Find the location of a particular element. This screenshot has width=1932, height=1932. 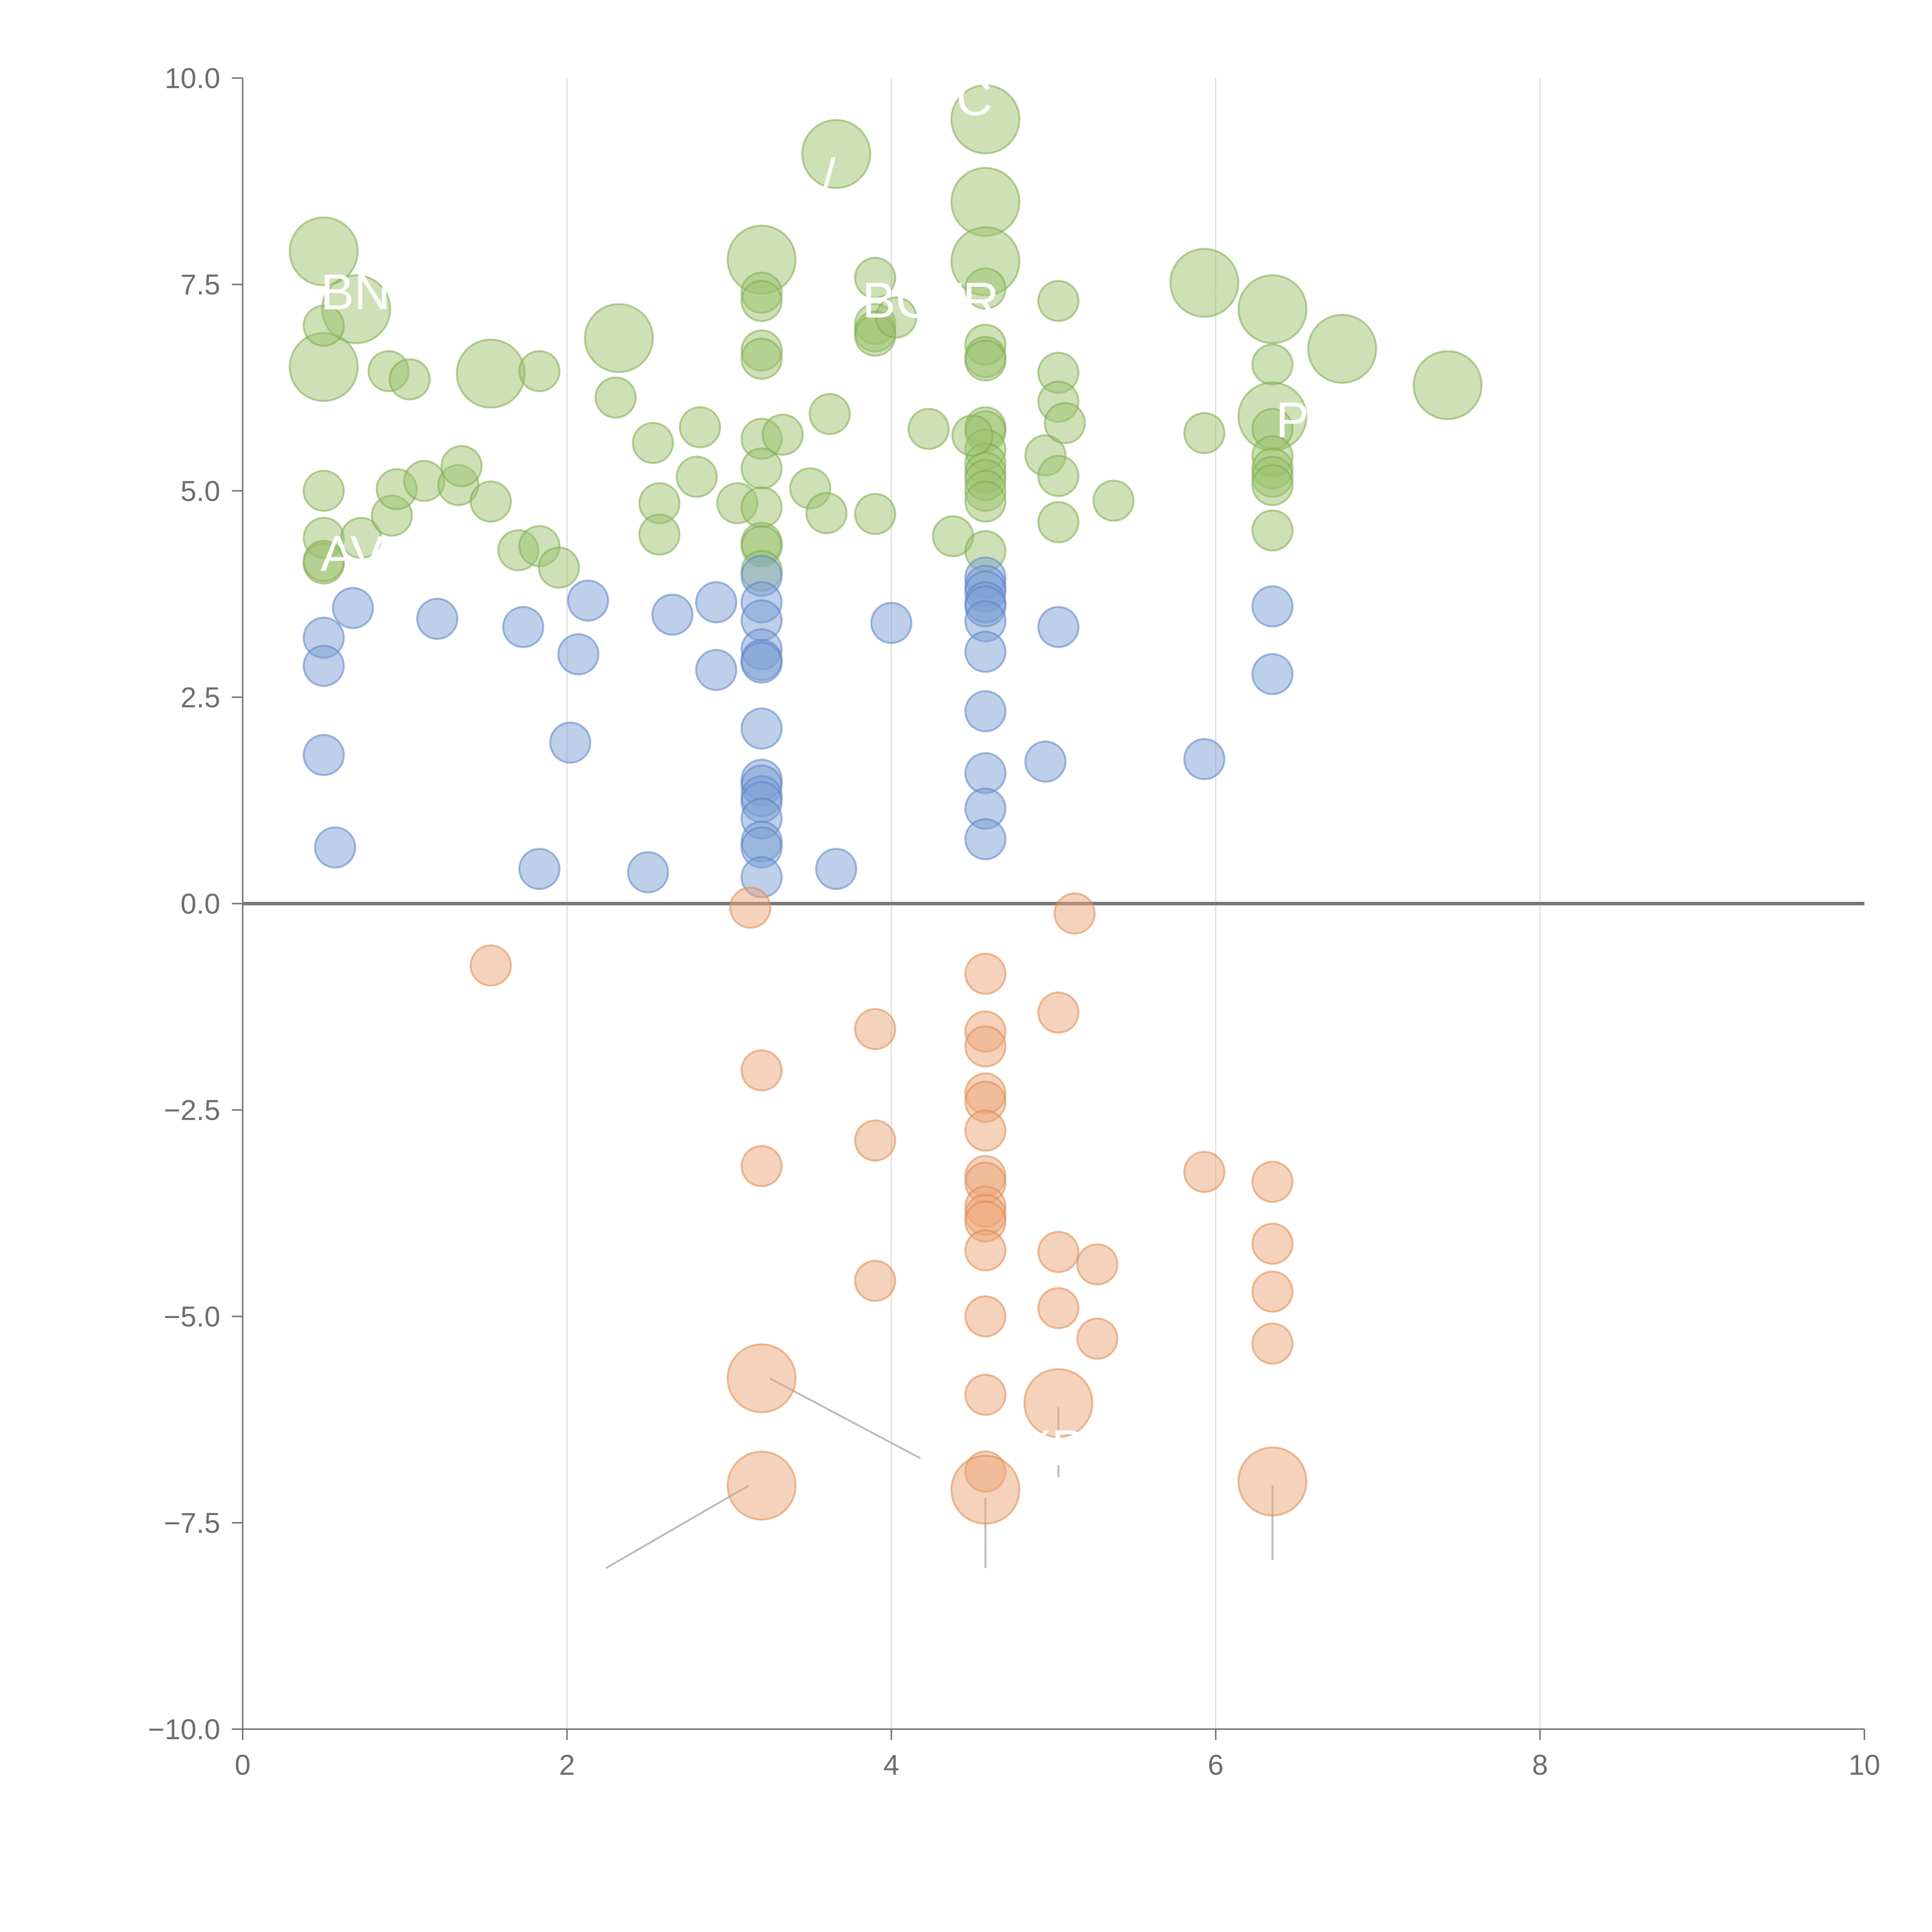

x-tick-label: 2 is located at coordinates (567, 1765).